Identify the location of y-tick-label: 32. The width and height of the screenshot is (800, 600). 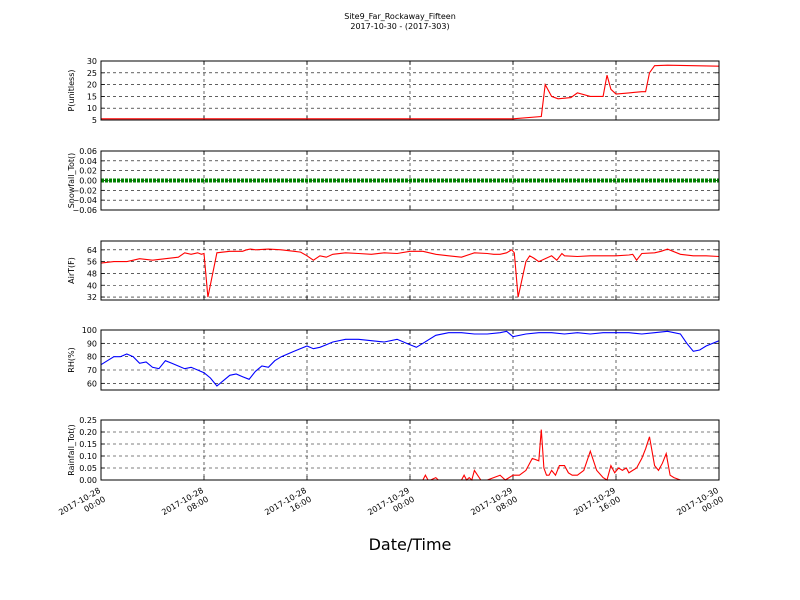
(92, 297).